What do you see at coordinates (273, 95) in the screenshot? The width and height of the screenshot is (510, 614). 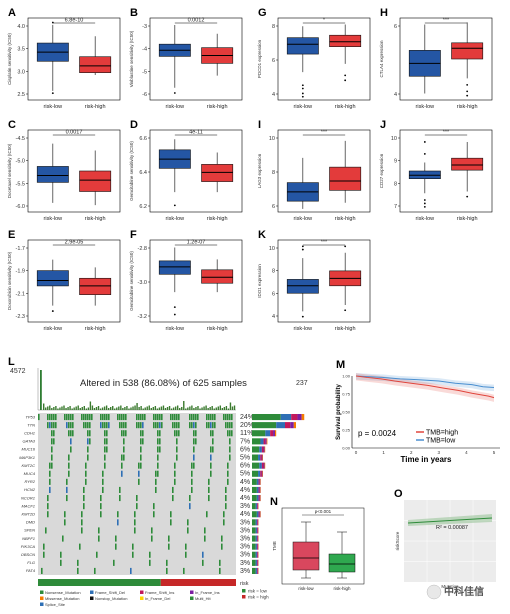 I see `y-tick-label: 4` at bounding box center [273, 95].